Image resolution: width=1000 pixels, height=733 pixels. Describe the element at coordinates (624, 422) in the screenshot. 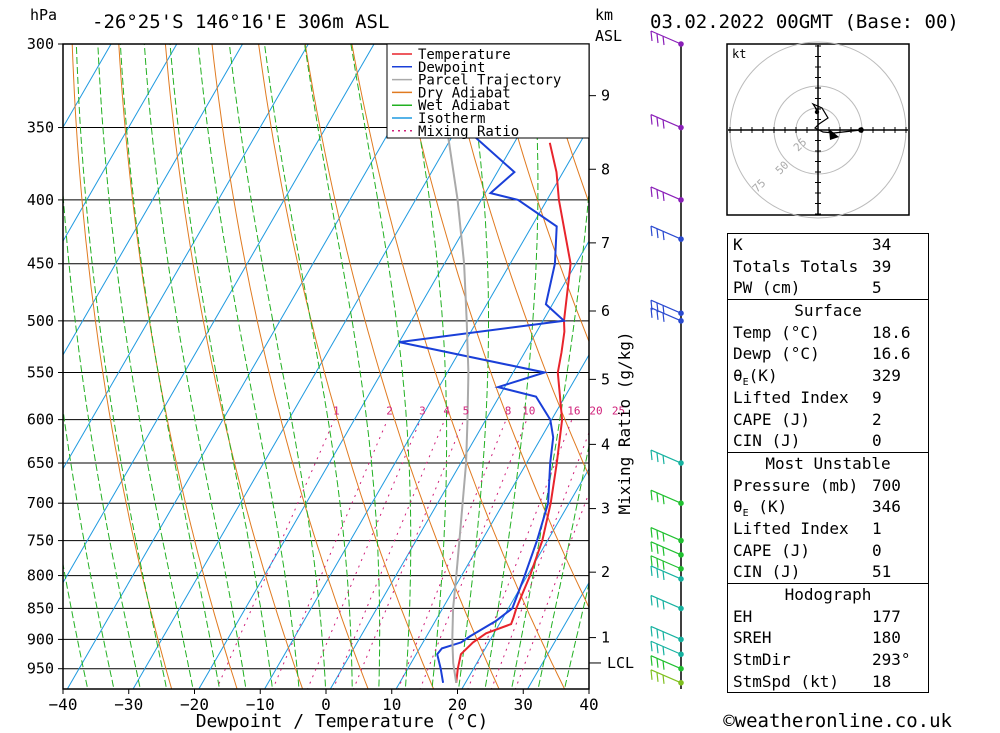

I see `mixing-ratio-axis-label: Mixing Ratio (g/kg)` at that location.